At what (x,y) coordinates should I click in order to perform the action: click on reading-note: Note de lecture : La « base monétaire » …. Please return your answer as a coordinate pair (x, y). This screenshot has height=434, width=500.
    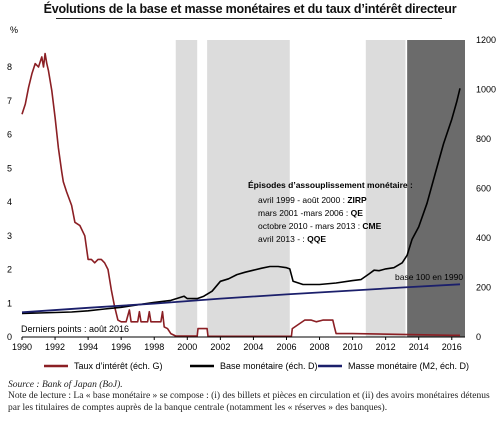
    Looking at the image, I should click on (249, 402).